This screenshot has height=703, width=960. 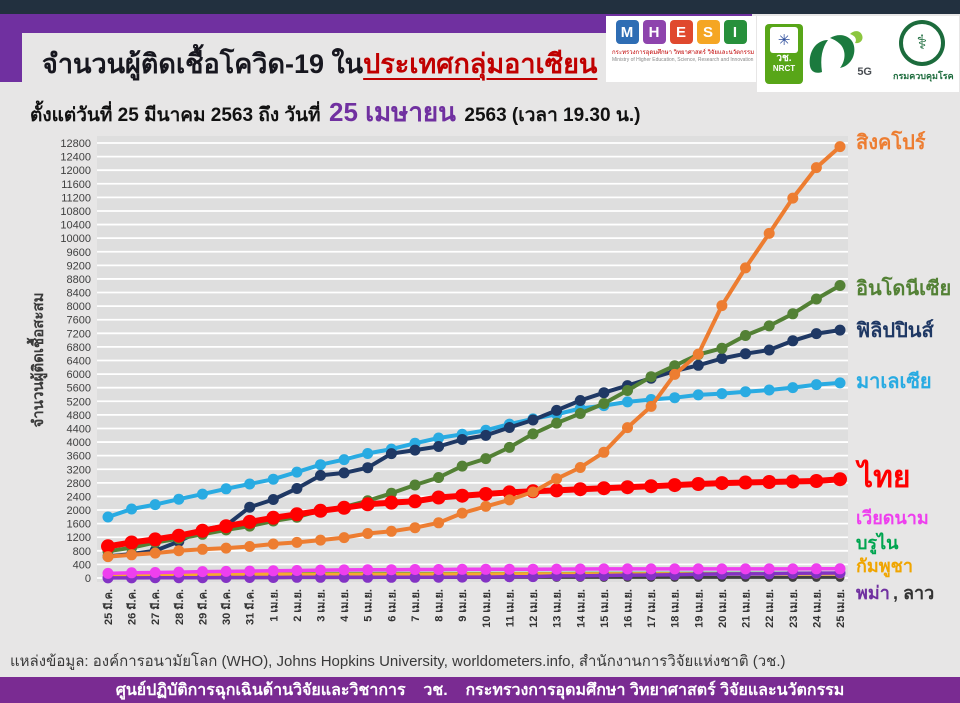 What do you see at coordinates (841, 608) in the screenshot?
I see `x-tick-label: 25 เม.ย.` at bounding box center [841, 608].